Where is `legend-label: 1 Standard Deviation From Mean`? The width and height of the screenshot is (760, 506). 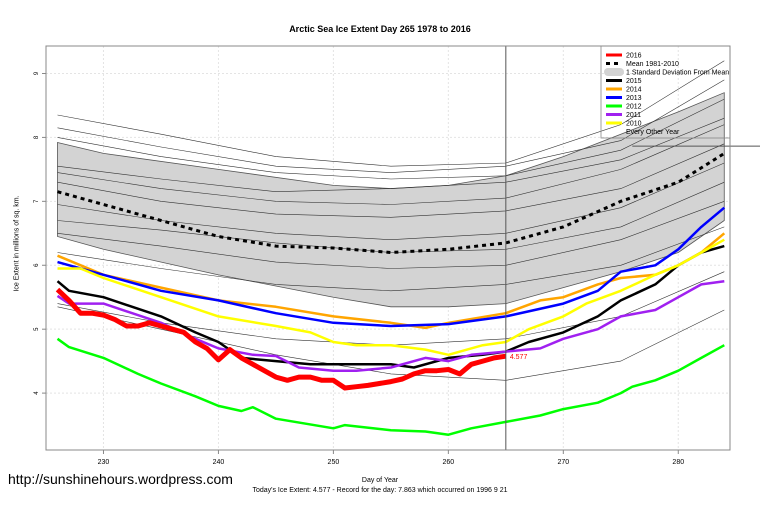 legend-label: 1 Standard Deviation From Mean is located at coordinates (677, 73).